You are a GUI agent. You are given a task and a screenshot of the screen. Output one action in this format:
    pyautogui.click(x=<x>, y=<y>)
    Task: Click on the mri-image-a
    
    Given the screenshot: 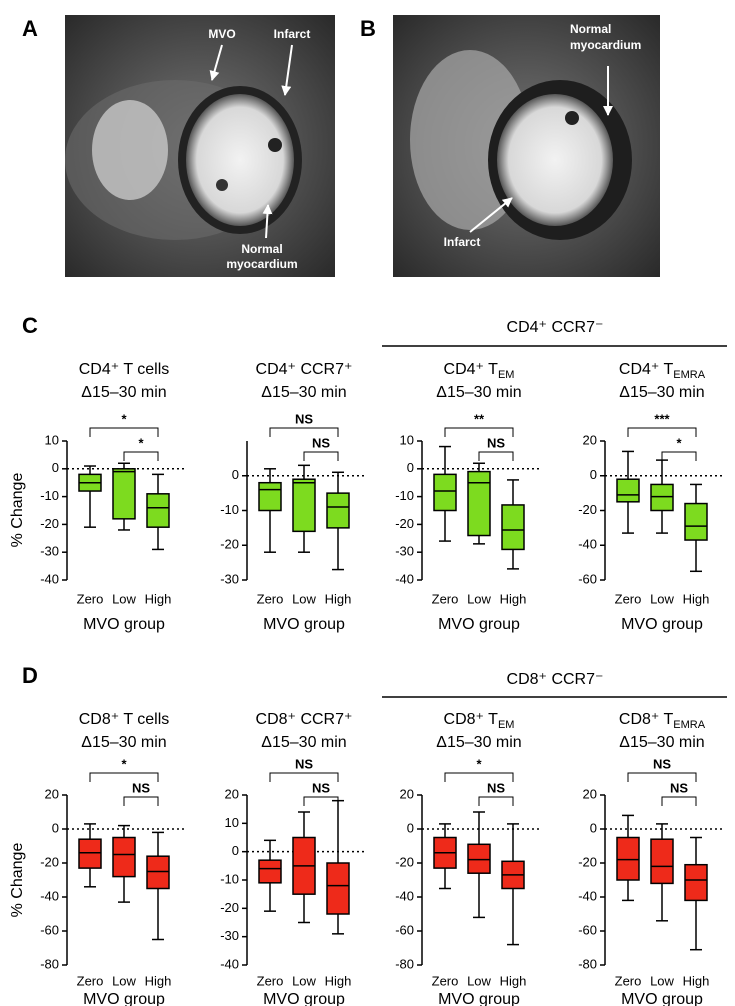 What is the action you would take?
    pyautogui.click(x=200, y=146)
    